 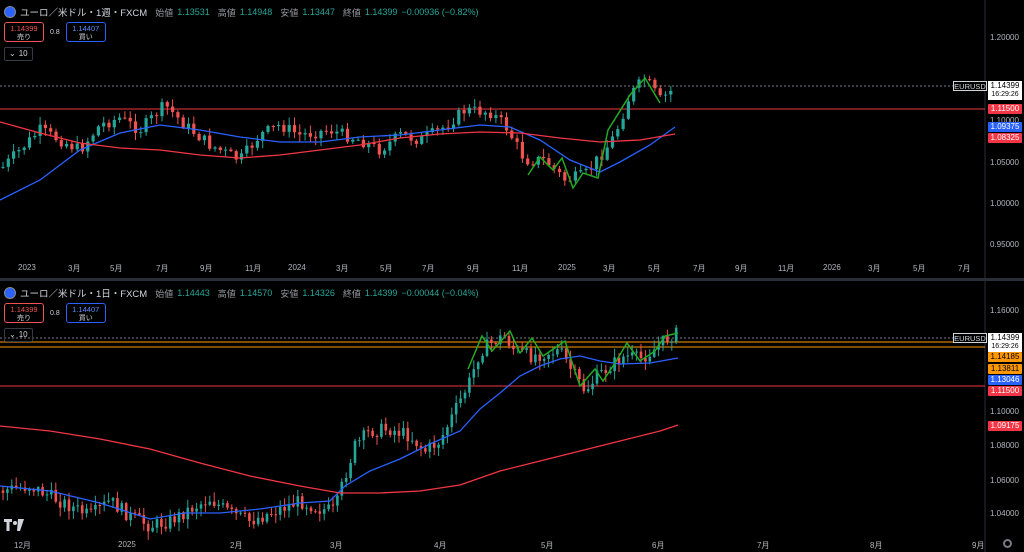 I want to click on pane-separator, so click(x=512, y=279).